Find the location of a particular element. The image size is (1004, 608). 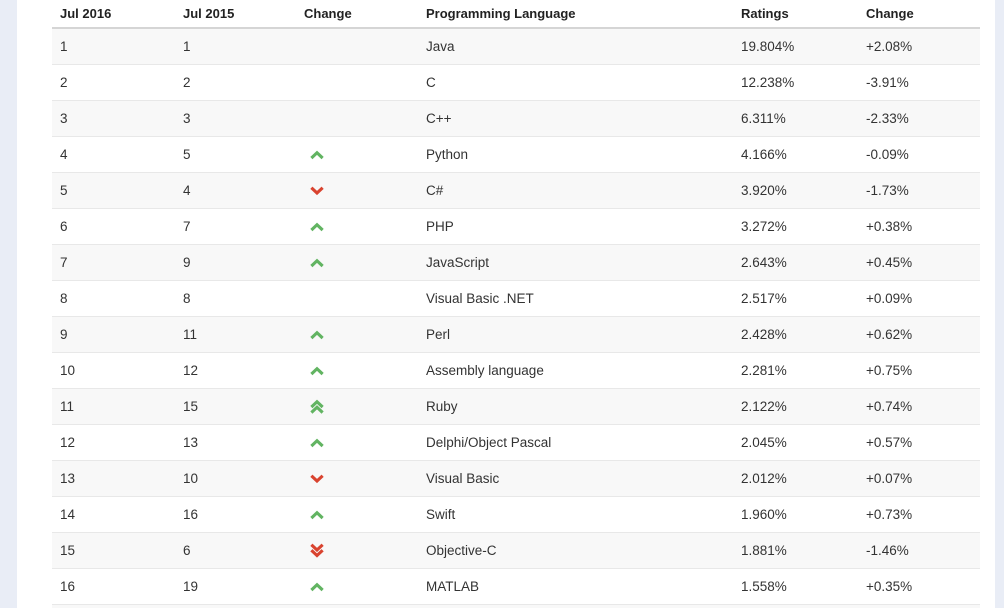

table-row: 1 1 Java 19.804% +2.08% is located at coordinates (516, 46).